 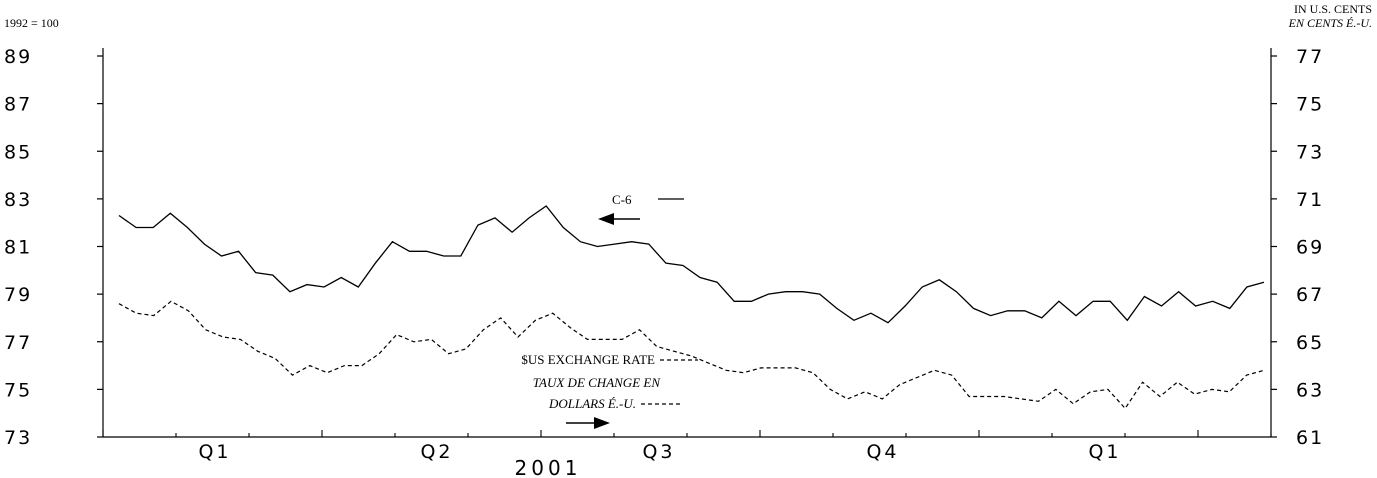 What do you see at coordinates (18, 200) in the screenshot?
I see `left-tick-label: 83` at bounding box center [18, 200].